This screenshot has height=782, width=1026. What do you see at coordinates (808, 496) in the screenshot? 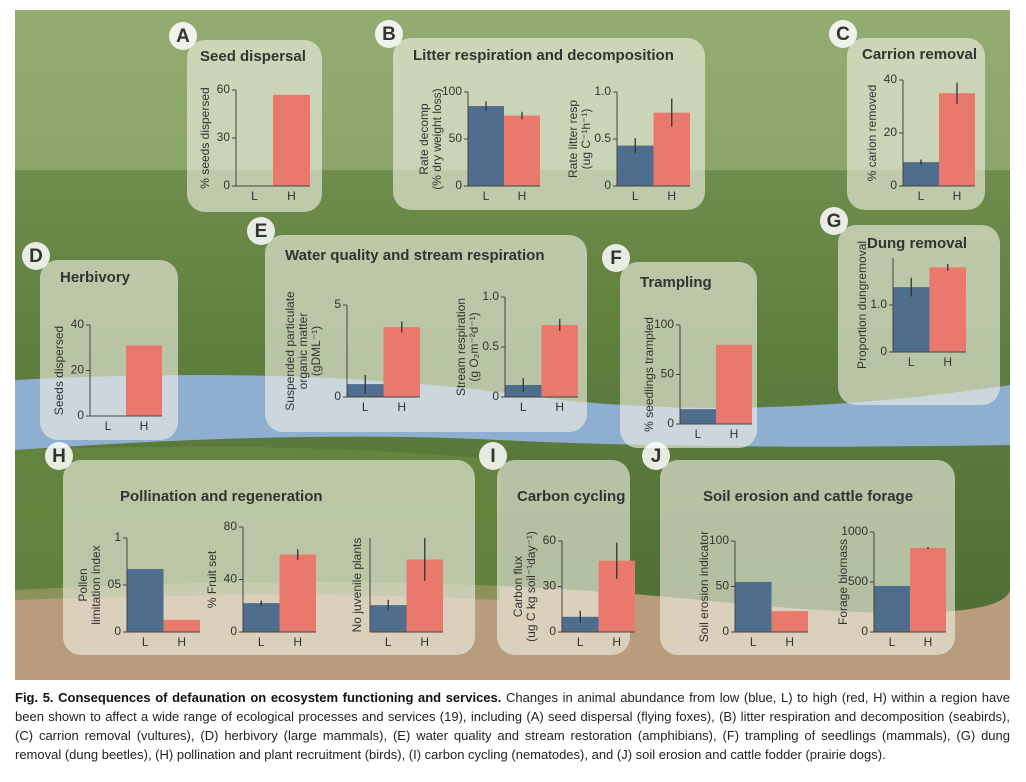
I see `panel-title: Soil erosion and cattle forage` at bounding box center [808, 496].